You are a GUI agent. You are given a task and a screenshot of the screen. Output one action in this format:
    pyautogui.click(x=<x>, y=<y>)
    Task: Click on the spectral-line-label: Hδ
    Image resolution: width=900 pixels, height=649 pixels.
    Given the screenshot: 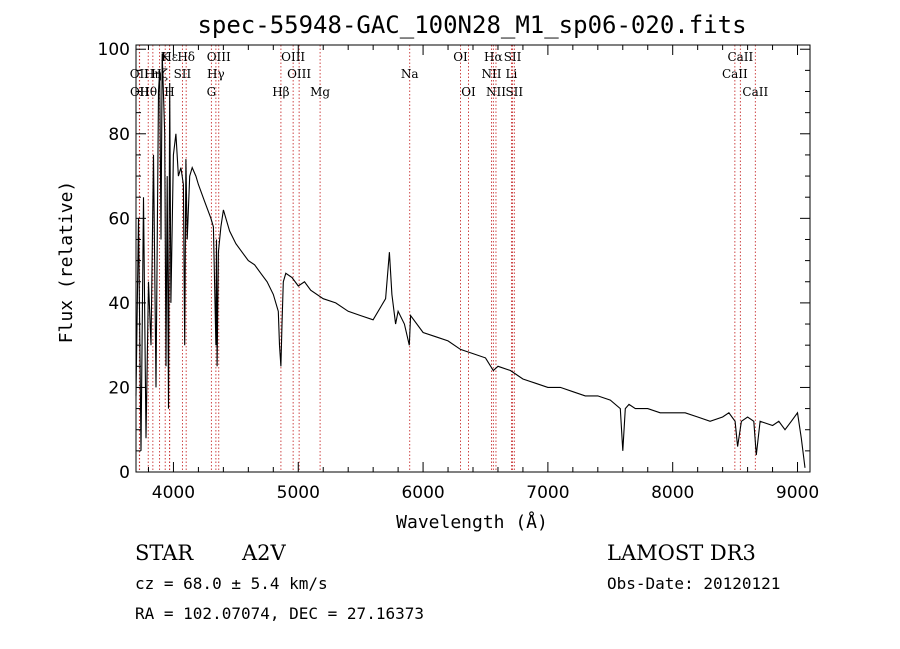 What is the action you would take?
    pyautogui.click(x=186, y=57)
    